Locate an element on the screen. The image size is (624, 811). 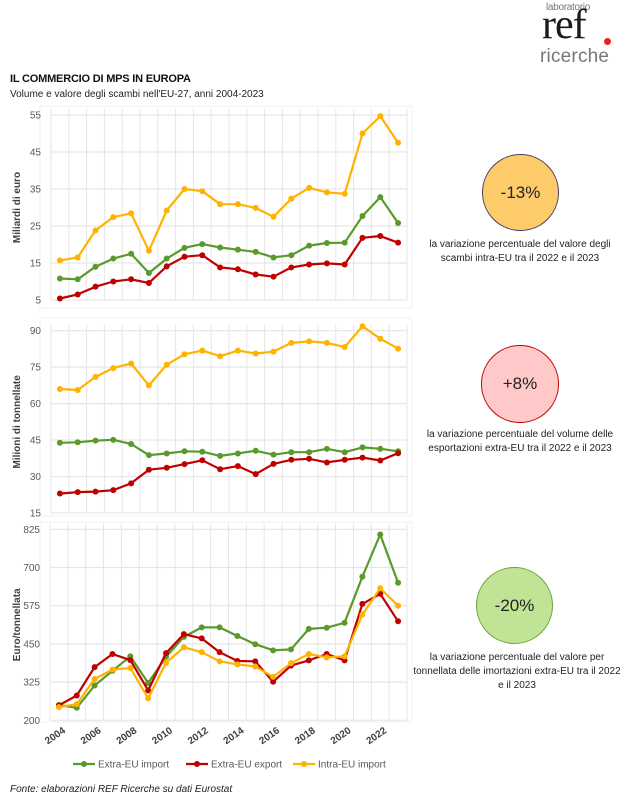
series-line-extra-eu-import is located at coordinates (229, 447).